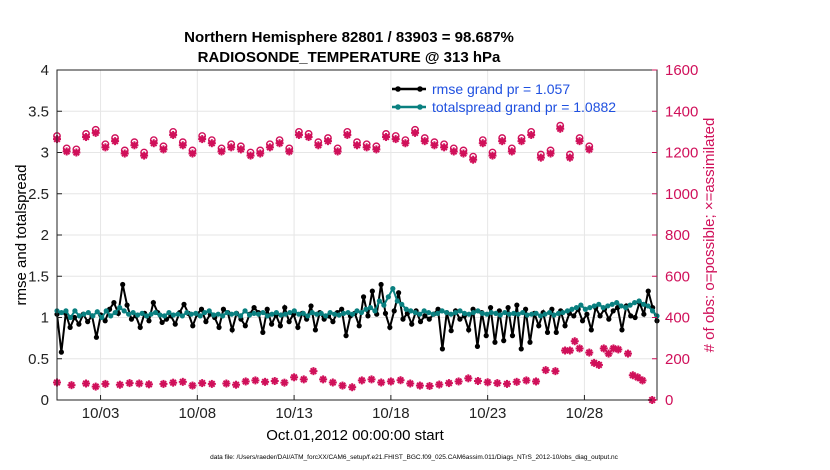 The height and width of the screenshot is (470, 830). Describe the element at coordinates (45, 70) in the screenshot. I see `y-tick-label-left: 4` at that location.